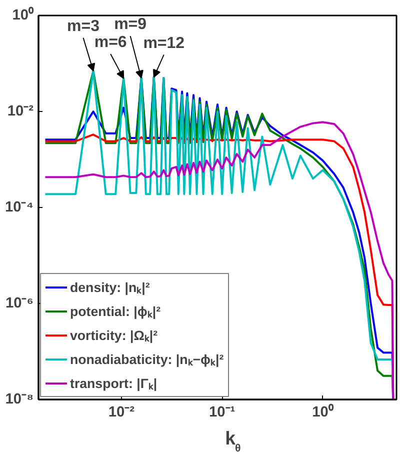  I want to click on x-tick-label: 10⁻², so click(121, 412).